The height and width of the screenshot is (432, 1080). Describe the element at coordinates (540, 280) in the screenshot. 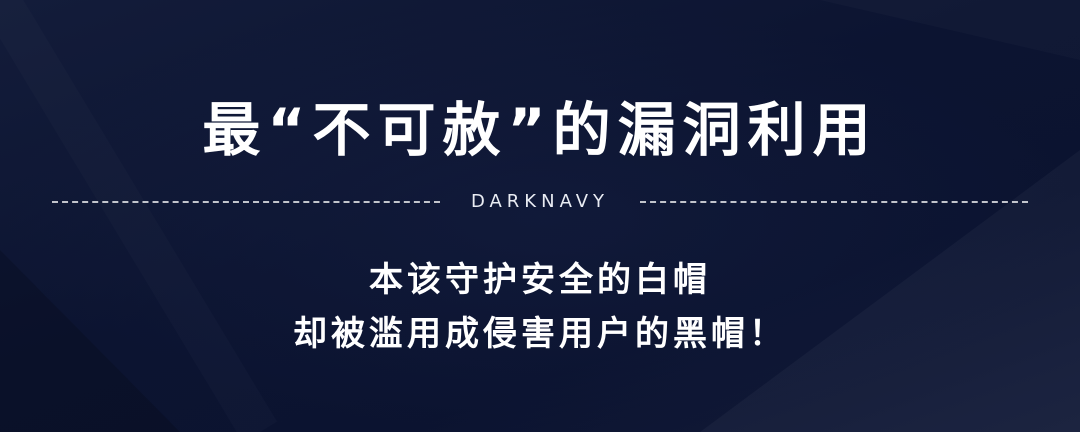

I see `subtitle-line-1: 本该守护安全的白帽` at that location.